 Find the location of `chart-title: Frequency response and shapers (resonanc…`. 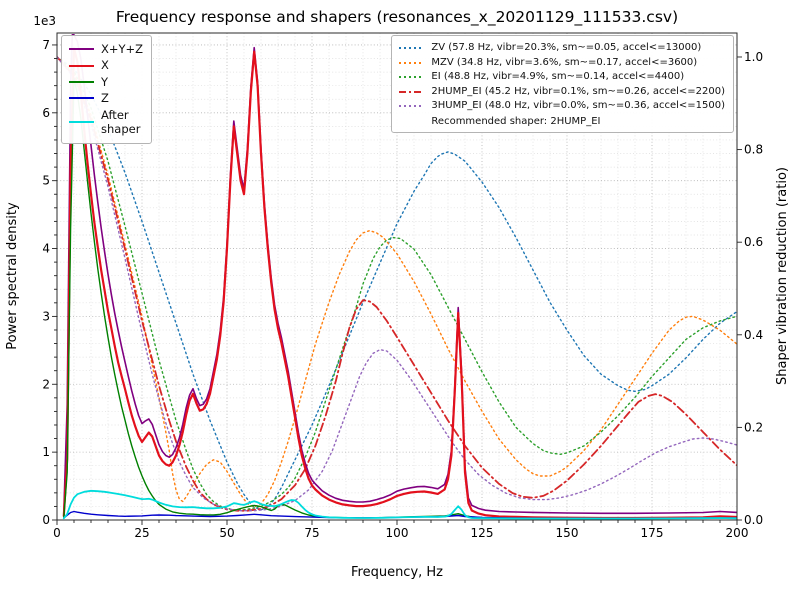

chart-title: Frequency response and shapers (resonanc… is located at coordinates (397, 17).